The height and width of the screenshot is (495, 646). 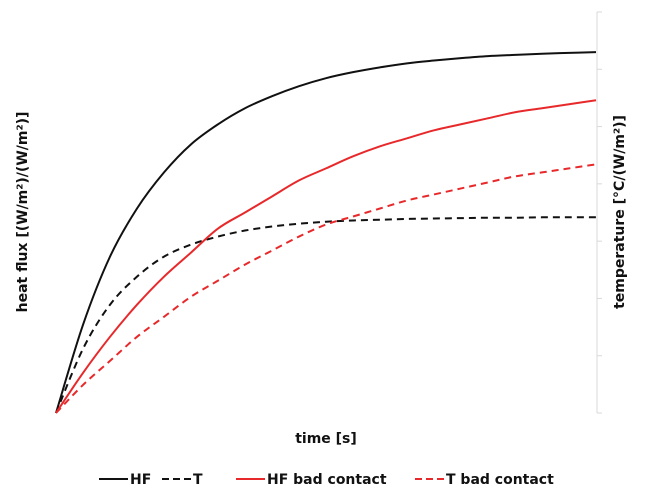 What do you see at coordinates (620, 212) in the screenshot?
I see `y2-axis-title: temperature [°C/(W/m²)]` at bounding box center [620, 212].